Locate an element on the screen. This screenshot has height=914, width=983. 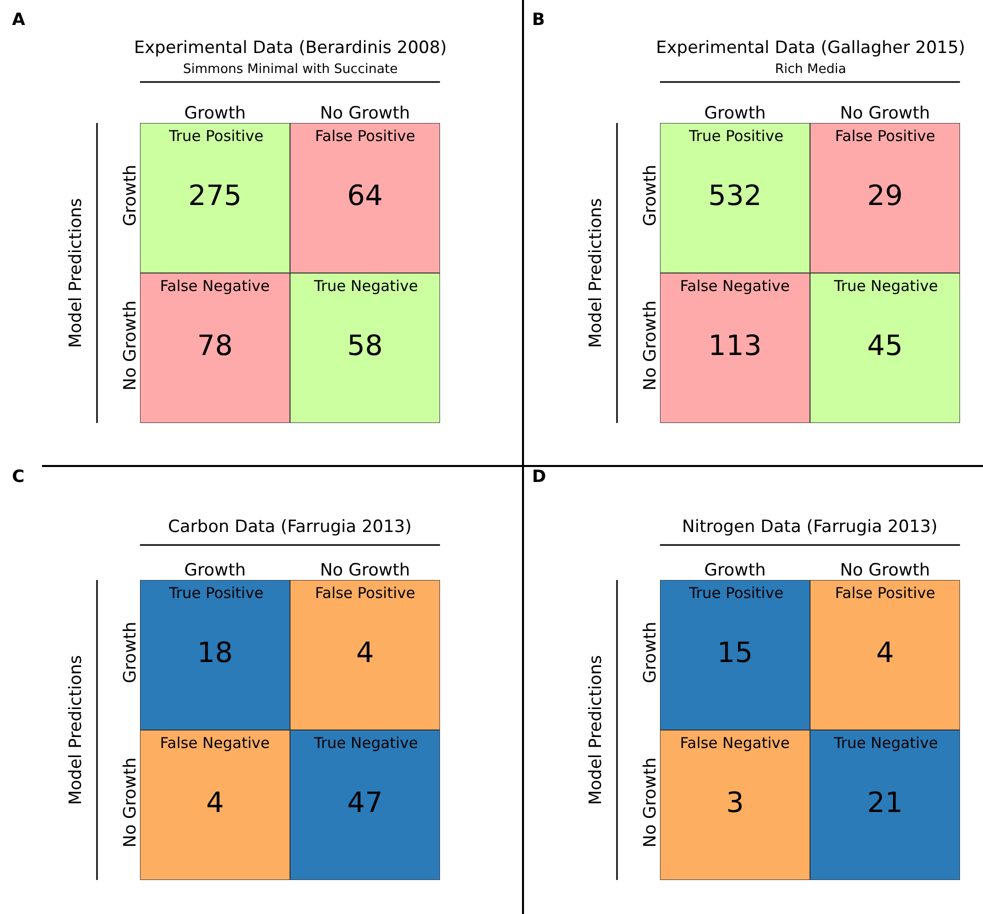
chart-title: Experimental Data (Gallagher 2015) is located at coordinates (811, 48).